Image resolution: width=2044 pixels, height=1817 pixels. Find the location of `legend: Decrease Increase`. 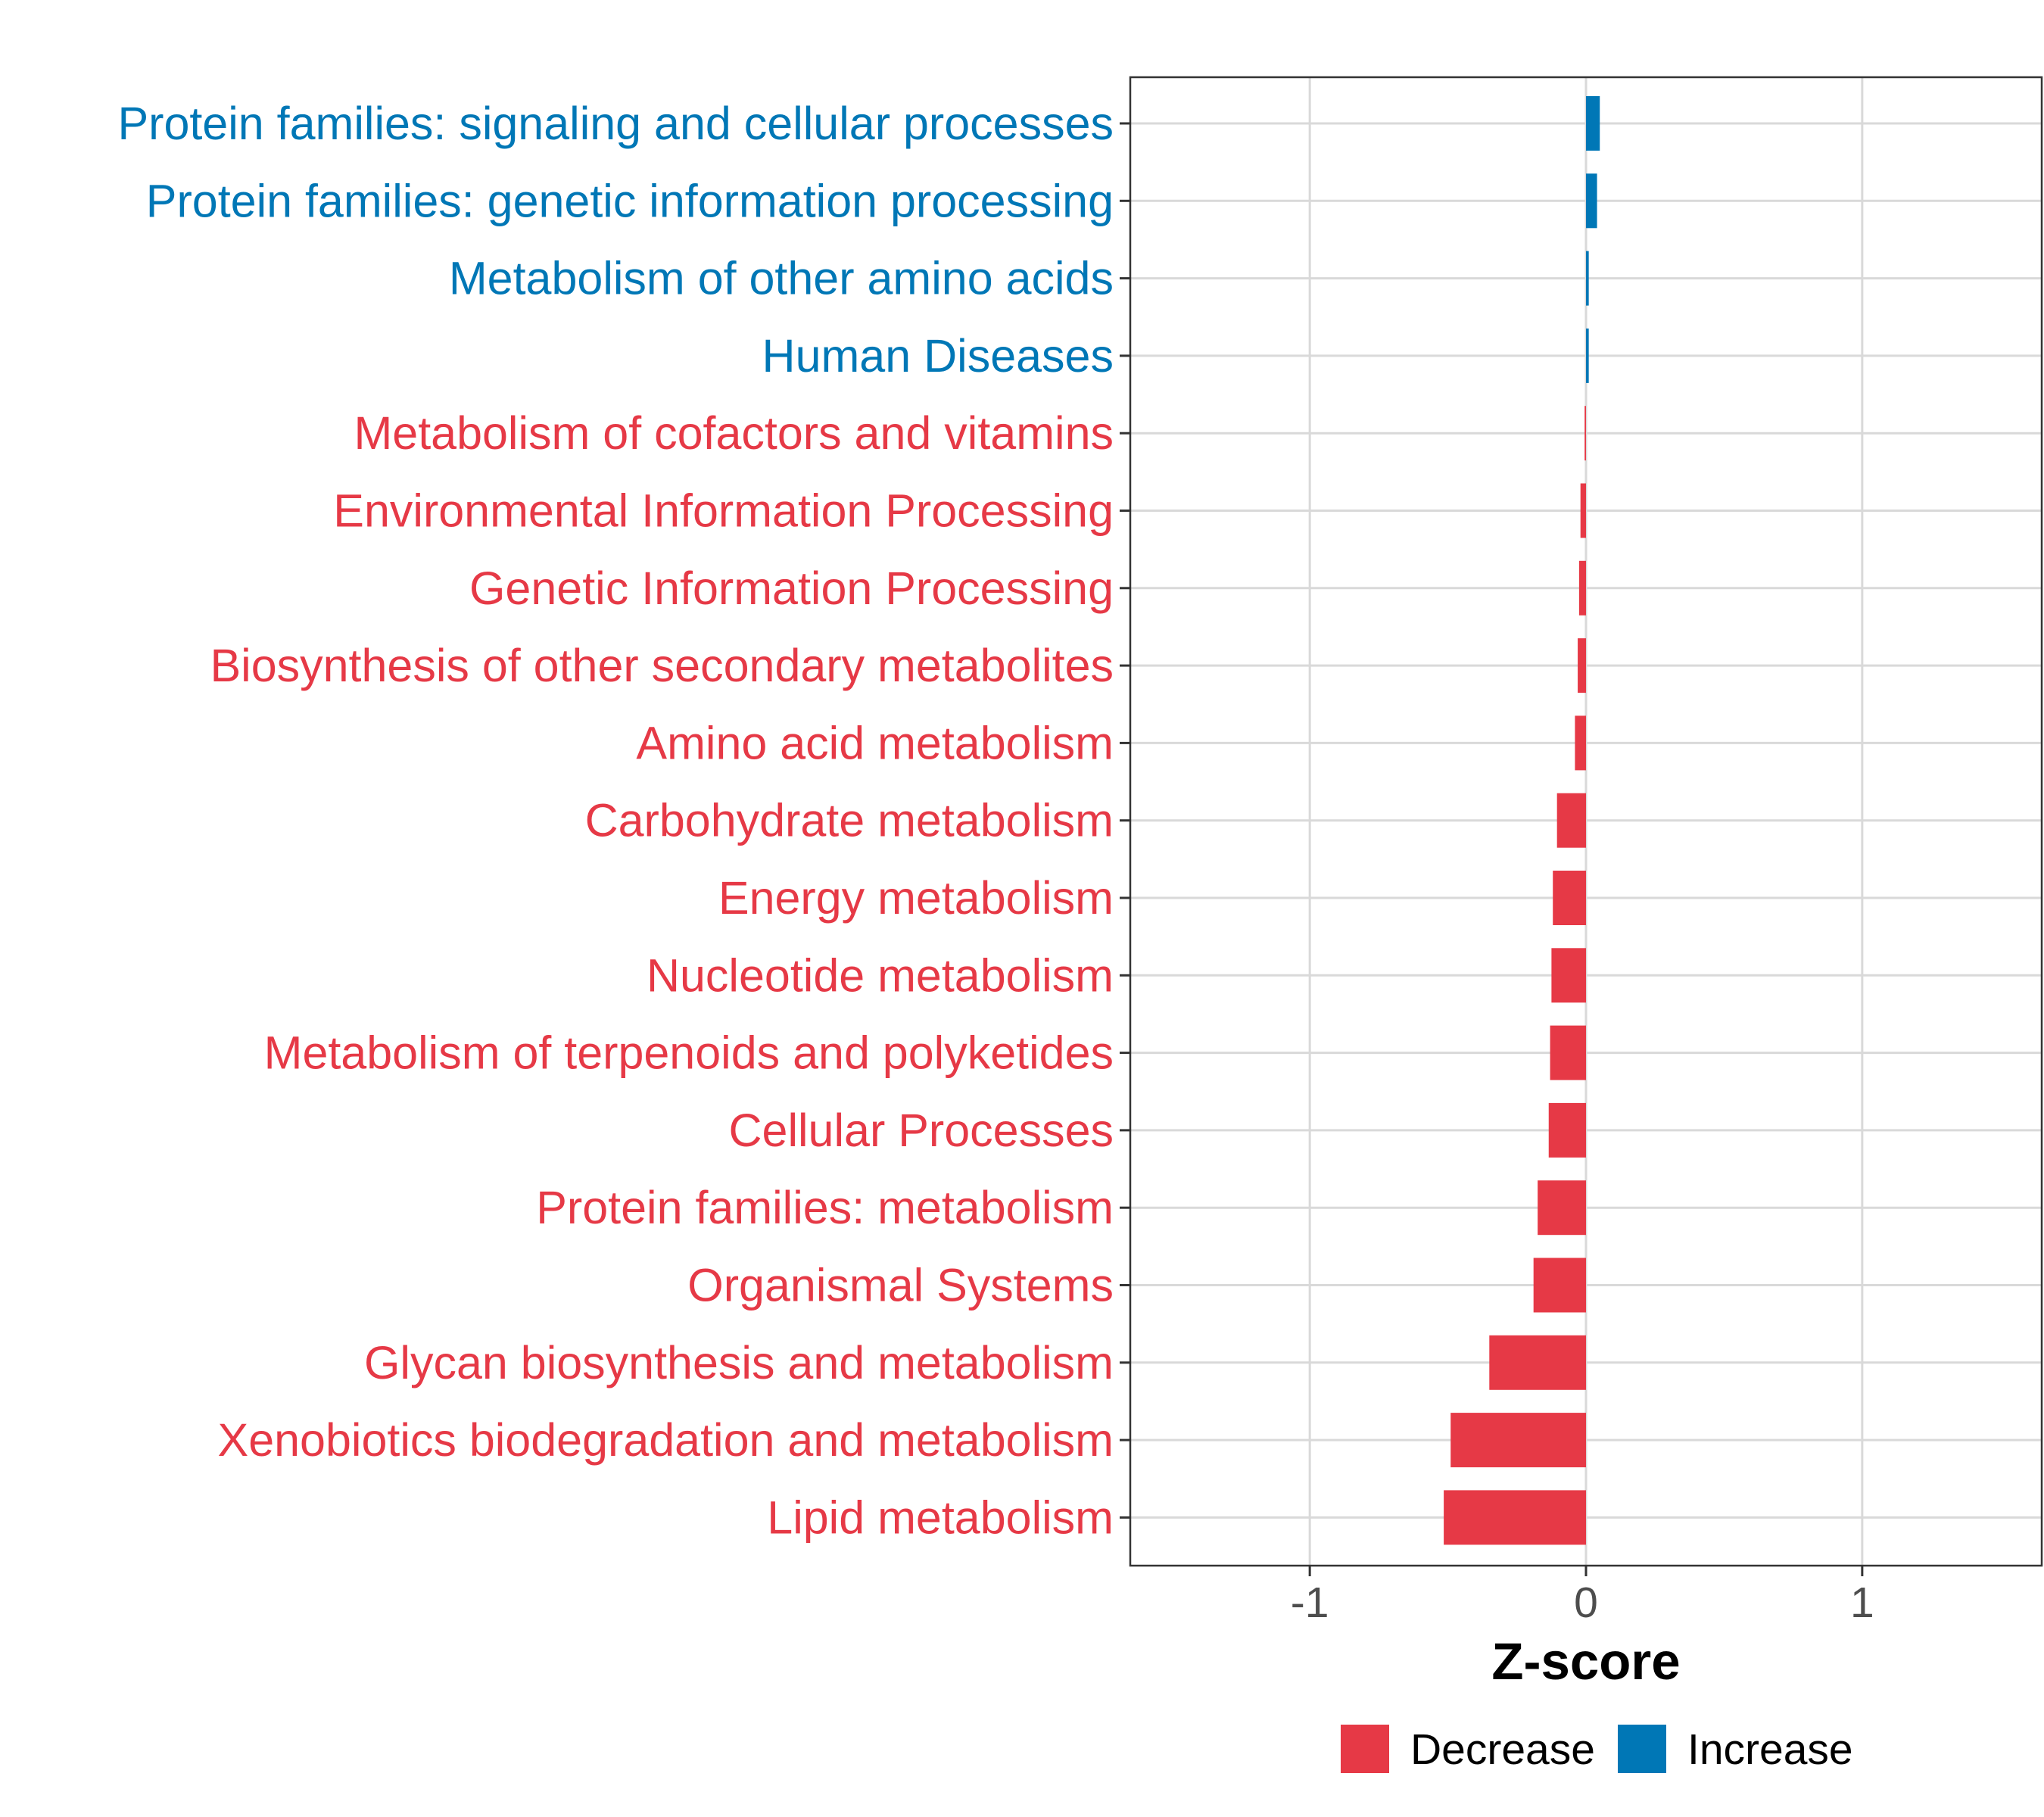

legend: Decrease Increase is located at coordinates (1597, 1749).